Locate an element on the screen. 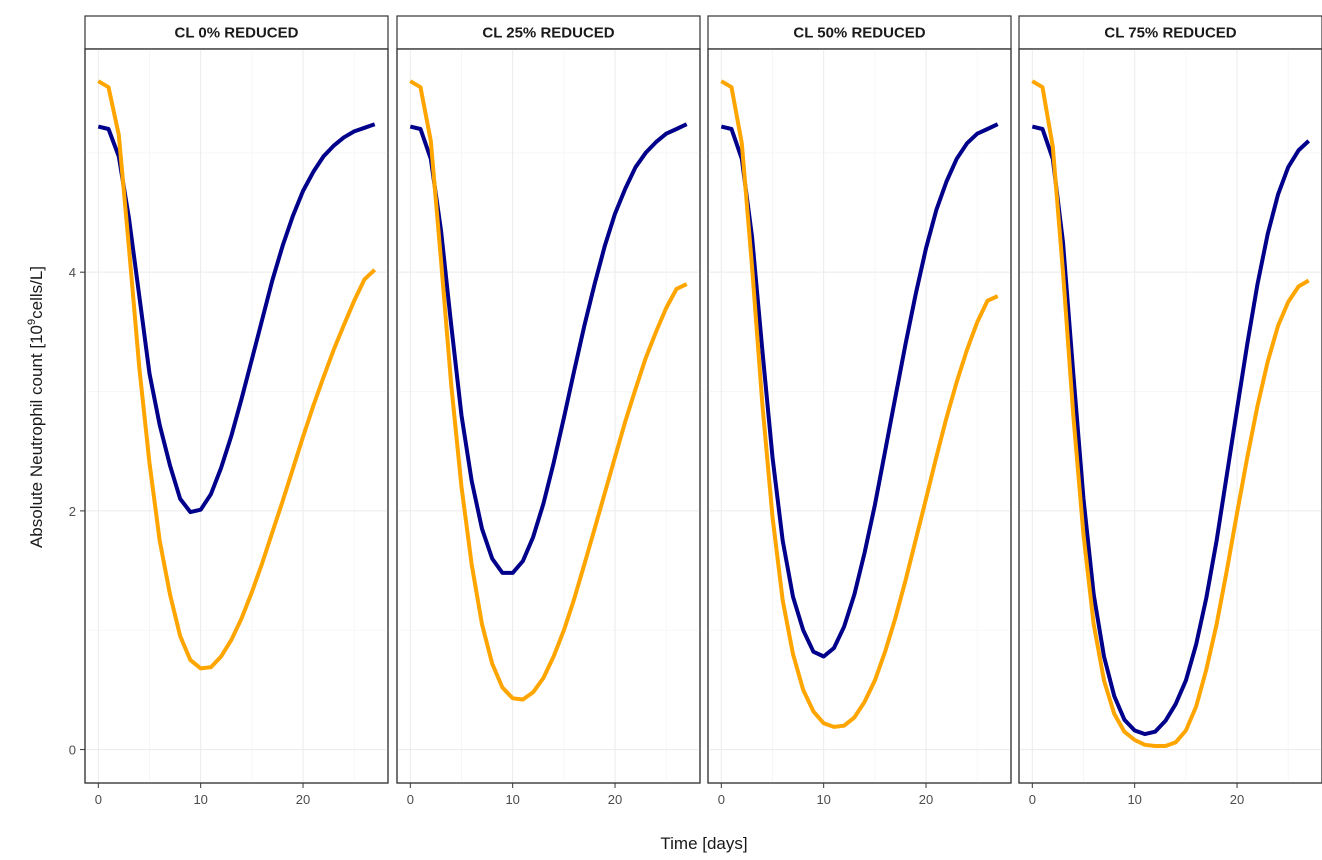 This screenshot has width=1322, height=860. y-axis-title: Absolute Neutrophil count [109cells/L] is located at coordinates (36, 407).